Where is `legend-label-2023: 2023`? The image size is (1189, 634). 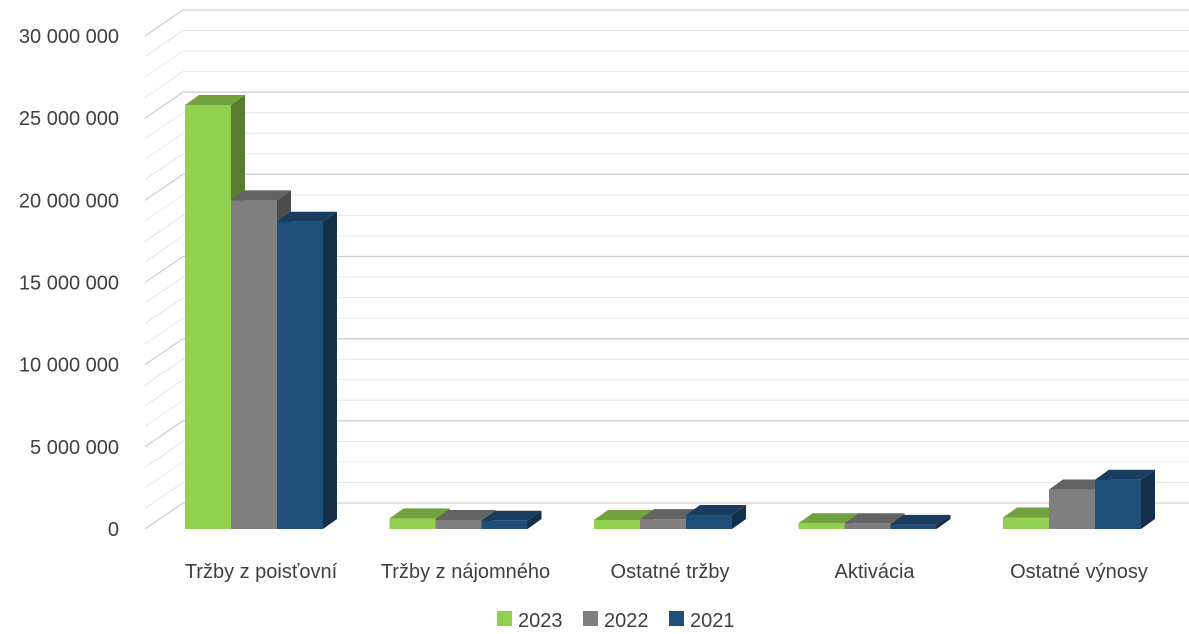 legend-label-2023: 2023 is located at coordinates (540, 621).